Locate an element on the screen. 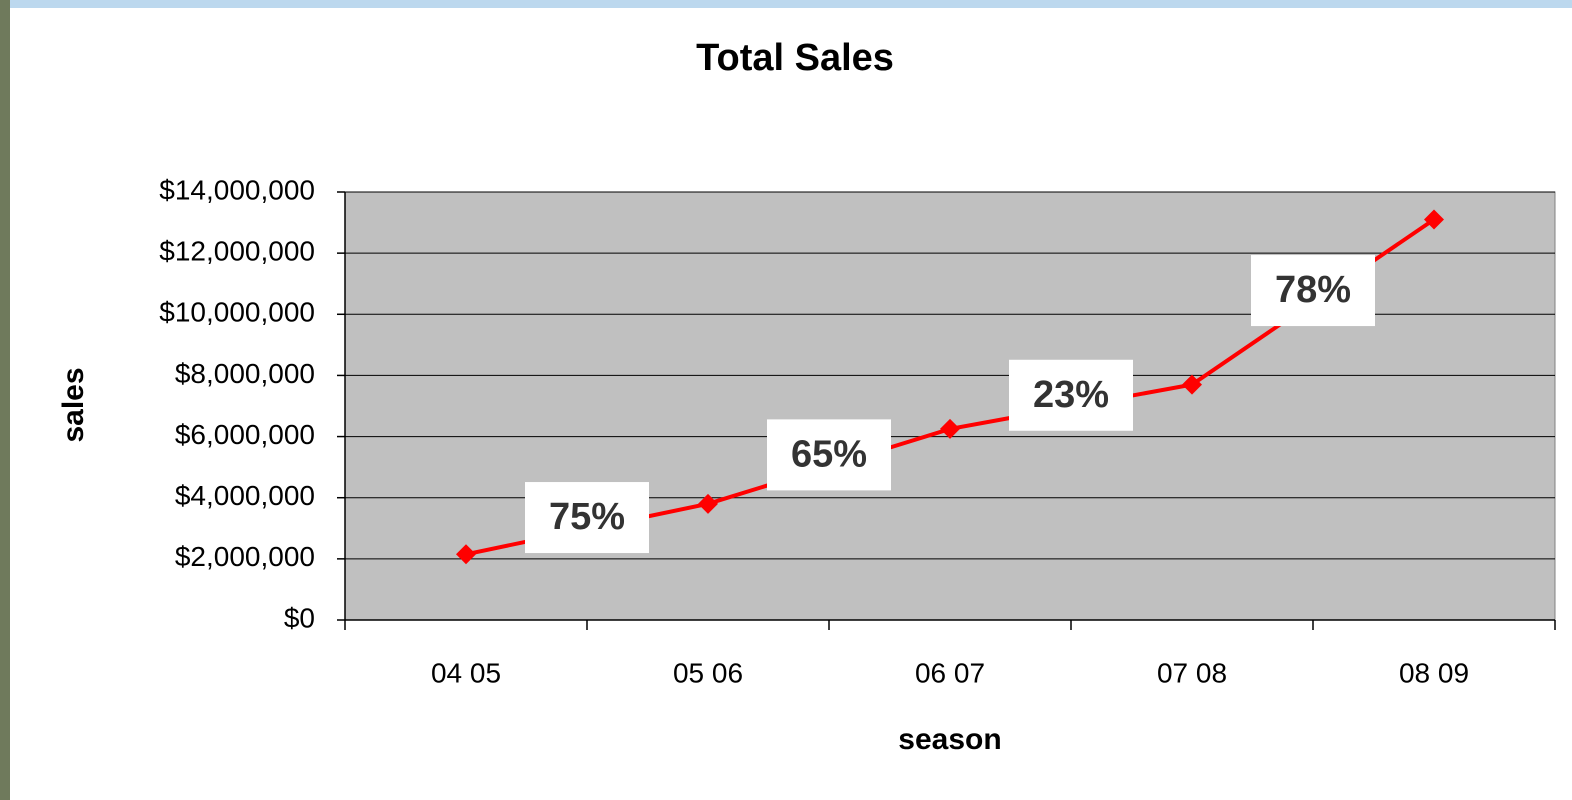 The image size is (1572, 800). y-tick-label: $8,000,000 is located at coordinates (245, 373).